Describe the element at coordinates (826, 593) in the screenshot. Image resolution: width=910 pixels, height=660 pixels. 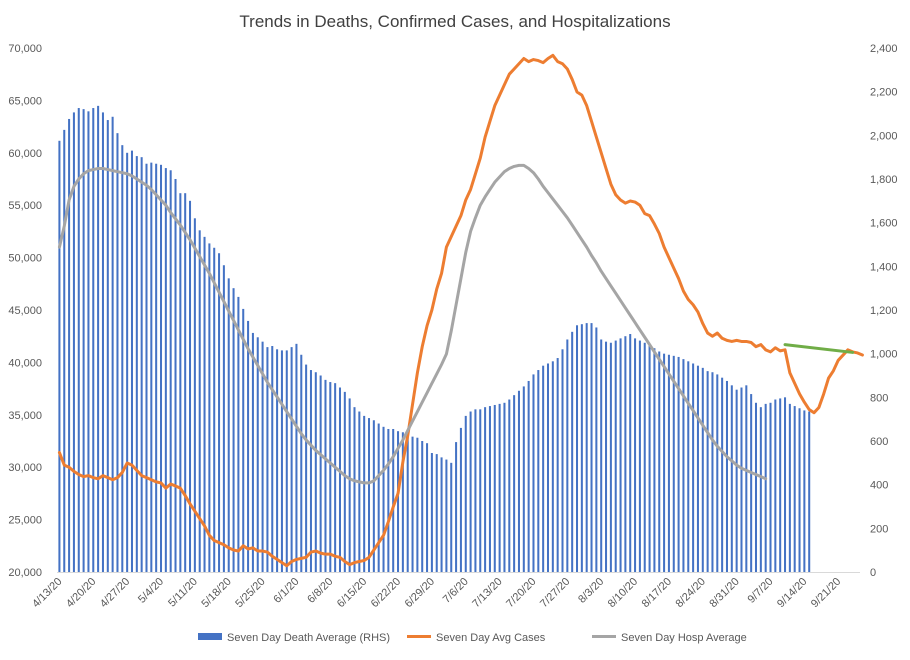
I see `x-tick-label: 9/21/20` at that location.